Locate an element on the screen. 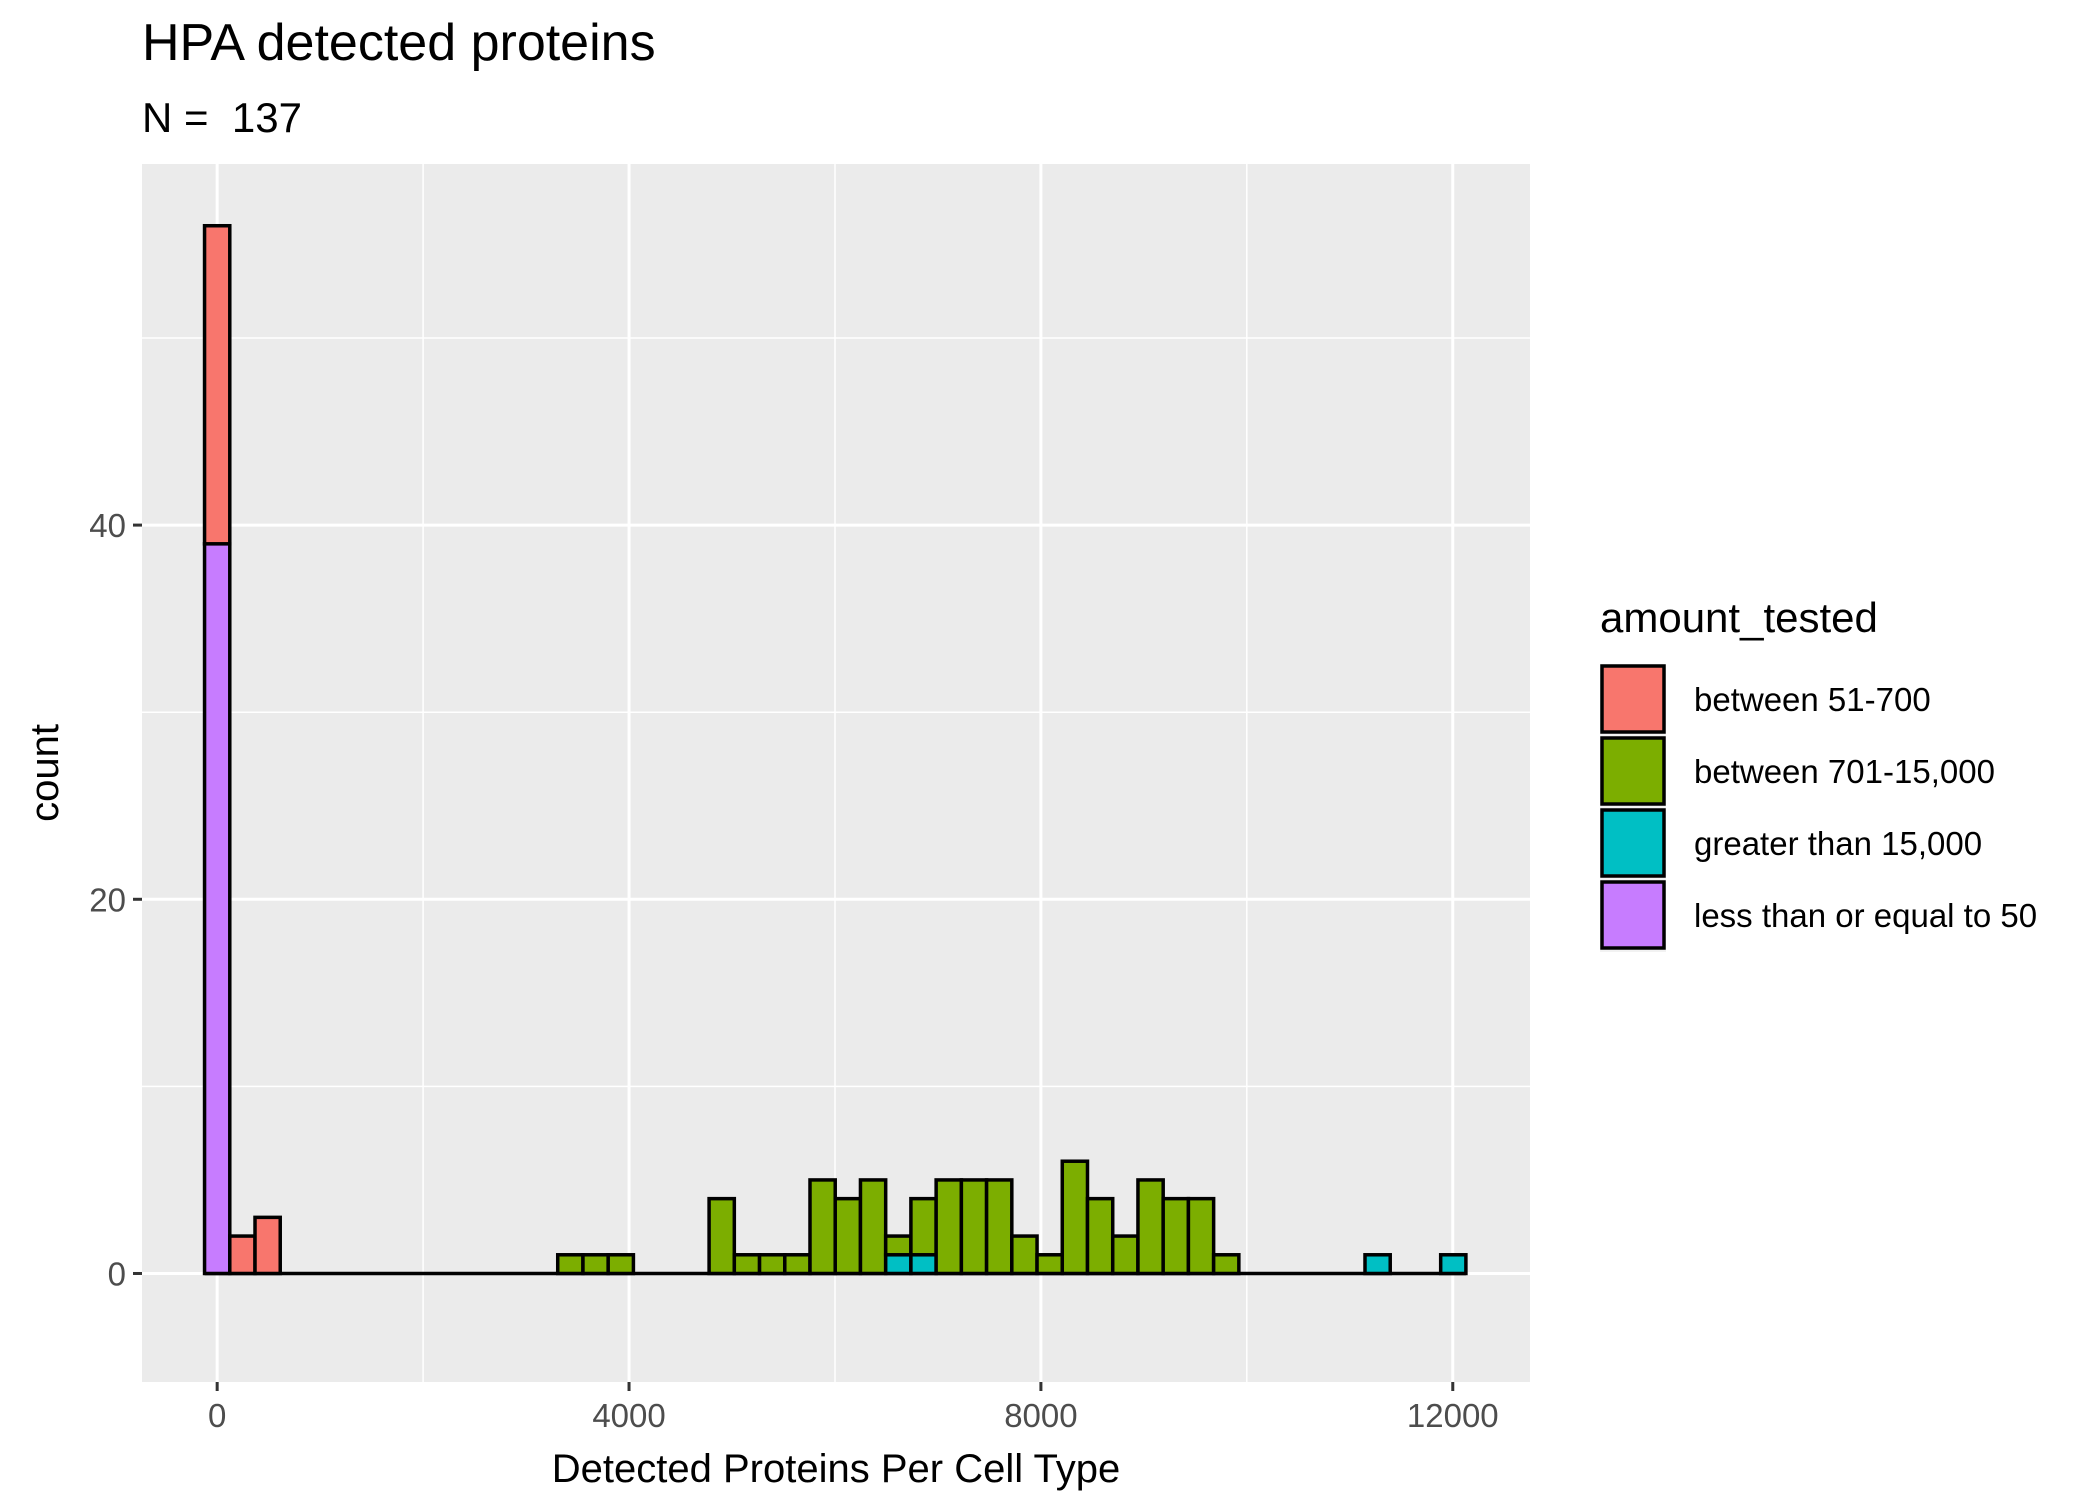  x-tick-label: 0 is located at coordinates (217, 1415).